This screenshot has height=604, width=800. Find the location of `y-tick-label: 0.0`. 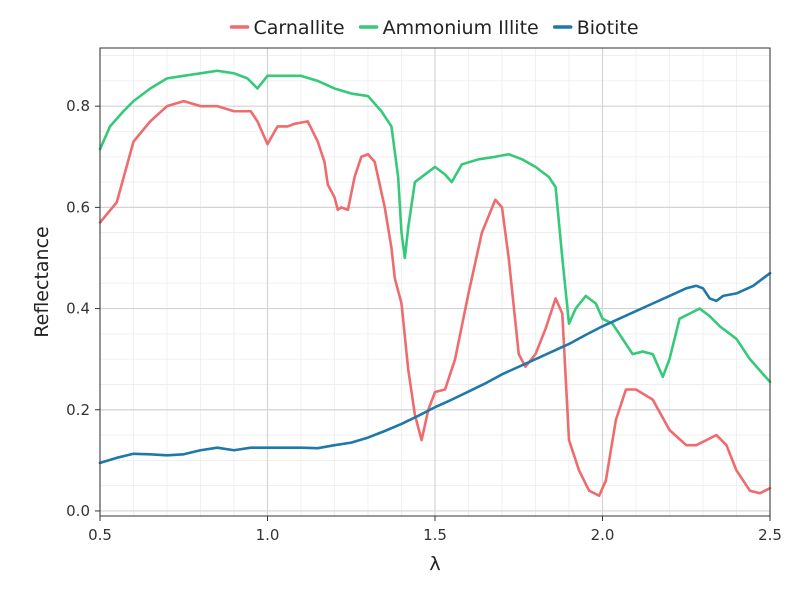

y-tick-label: 0.0 is located at coordinates (78, 511).